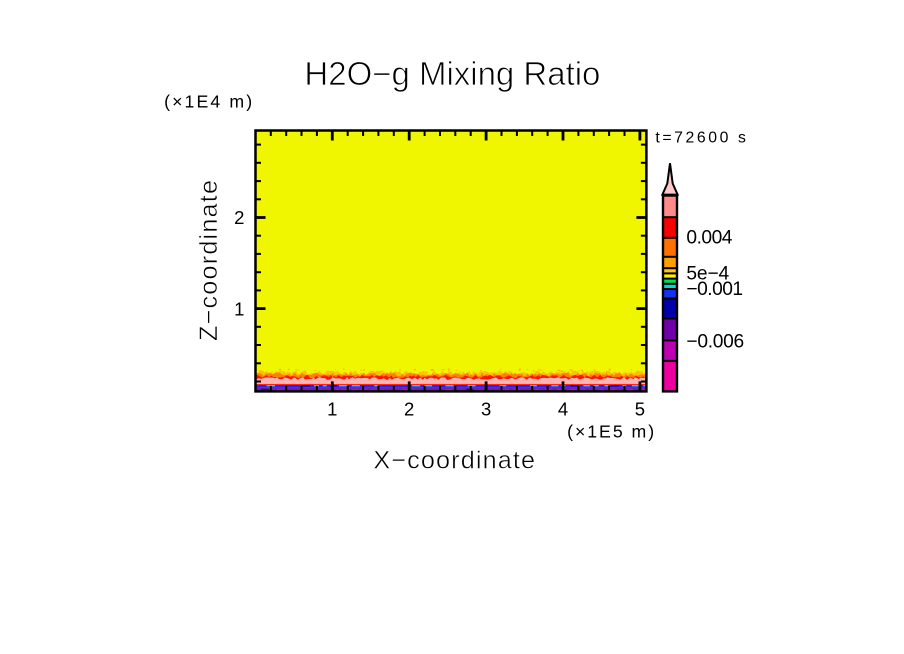 The width and height of the screenshot is (904, 654). I want to click on svg-text: 5e−4, so click(707, 273).